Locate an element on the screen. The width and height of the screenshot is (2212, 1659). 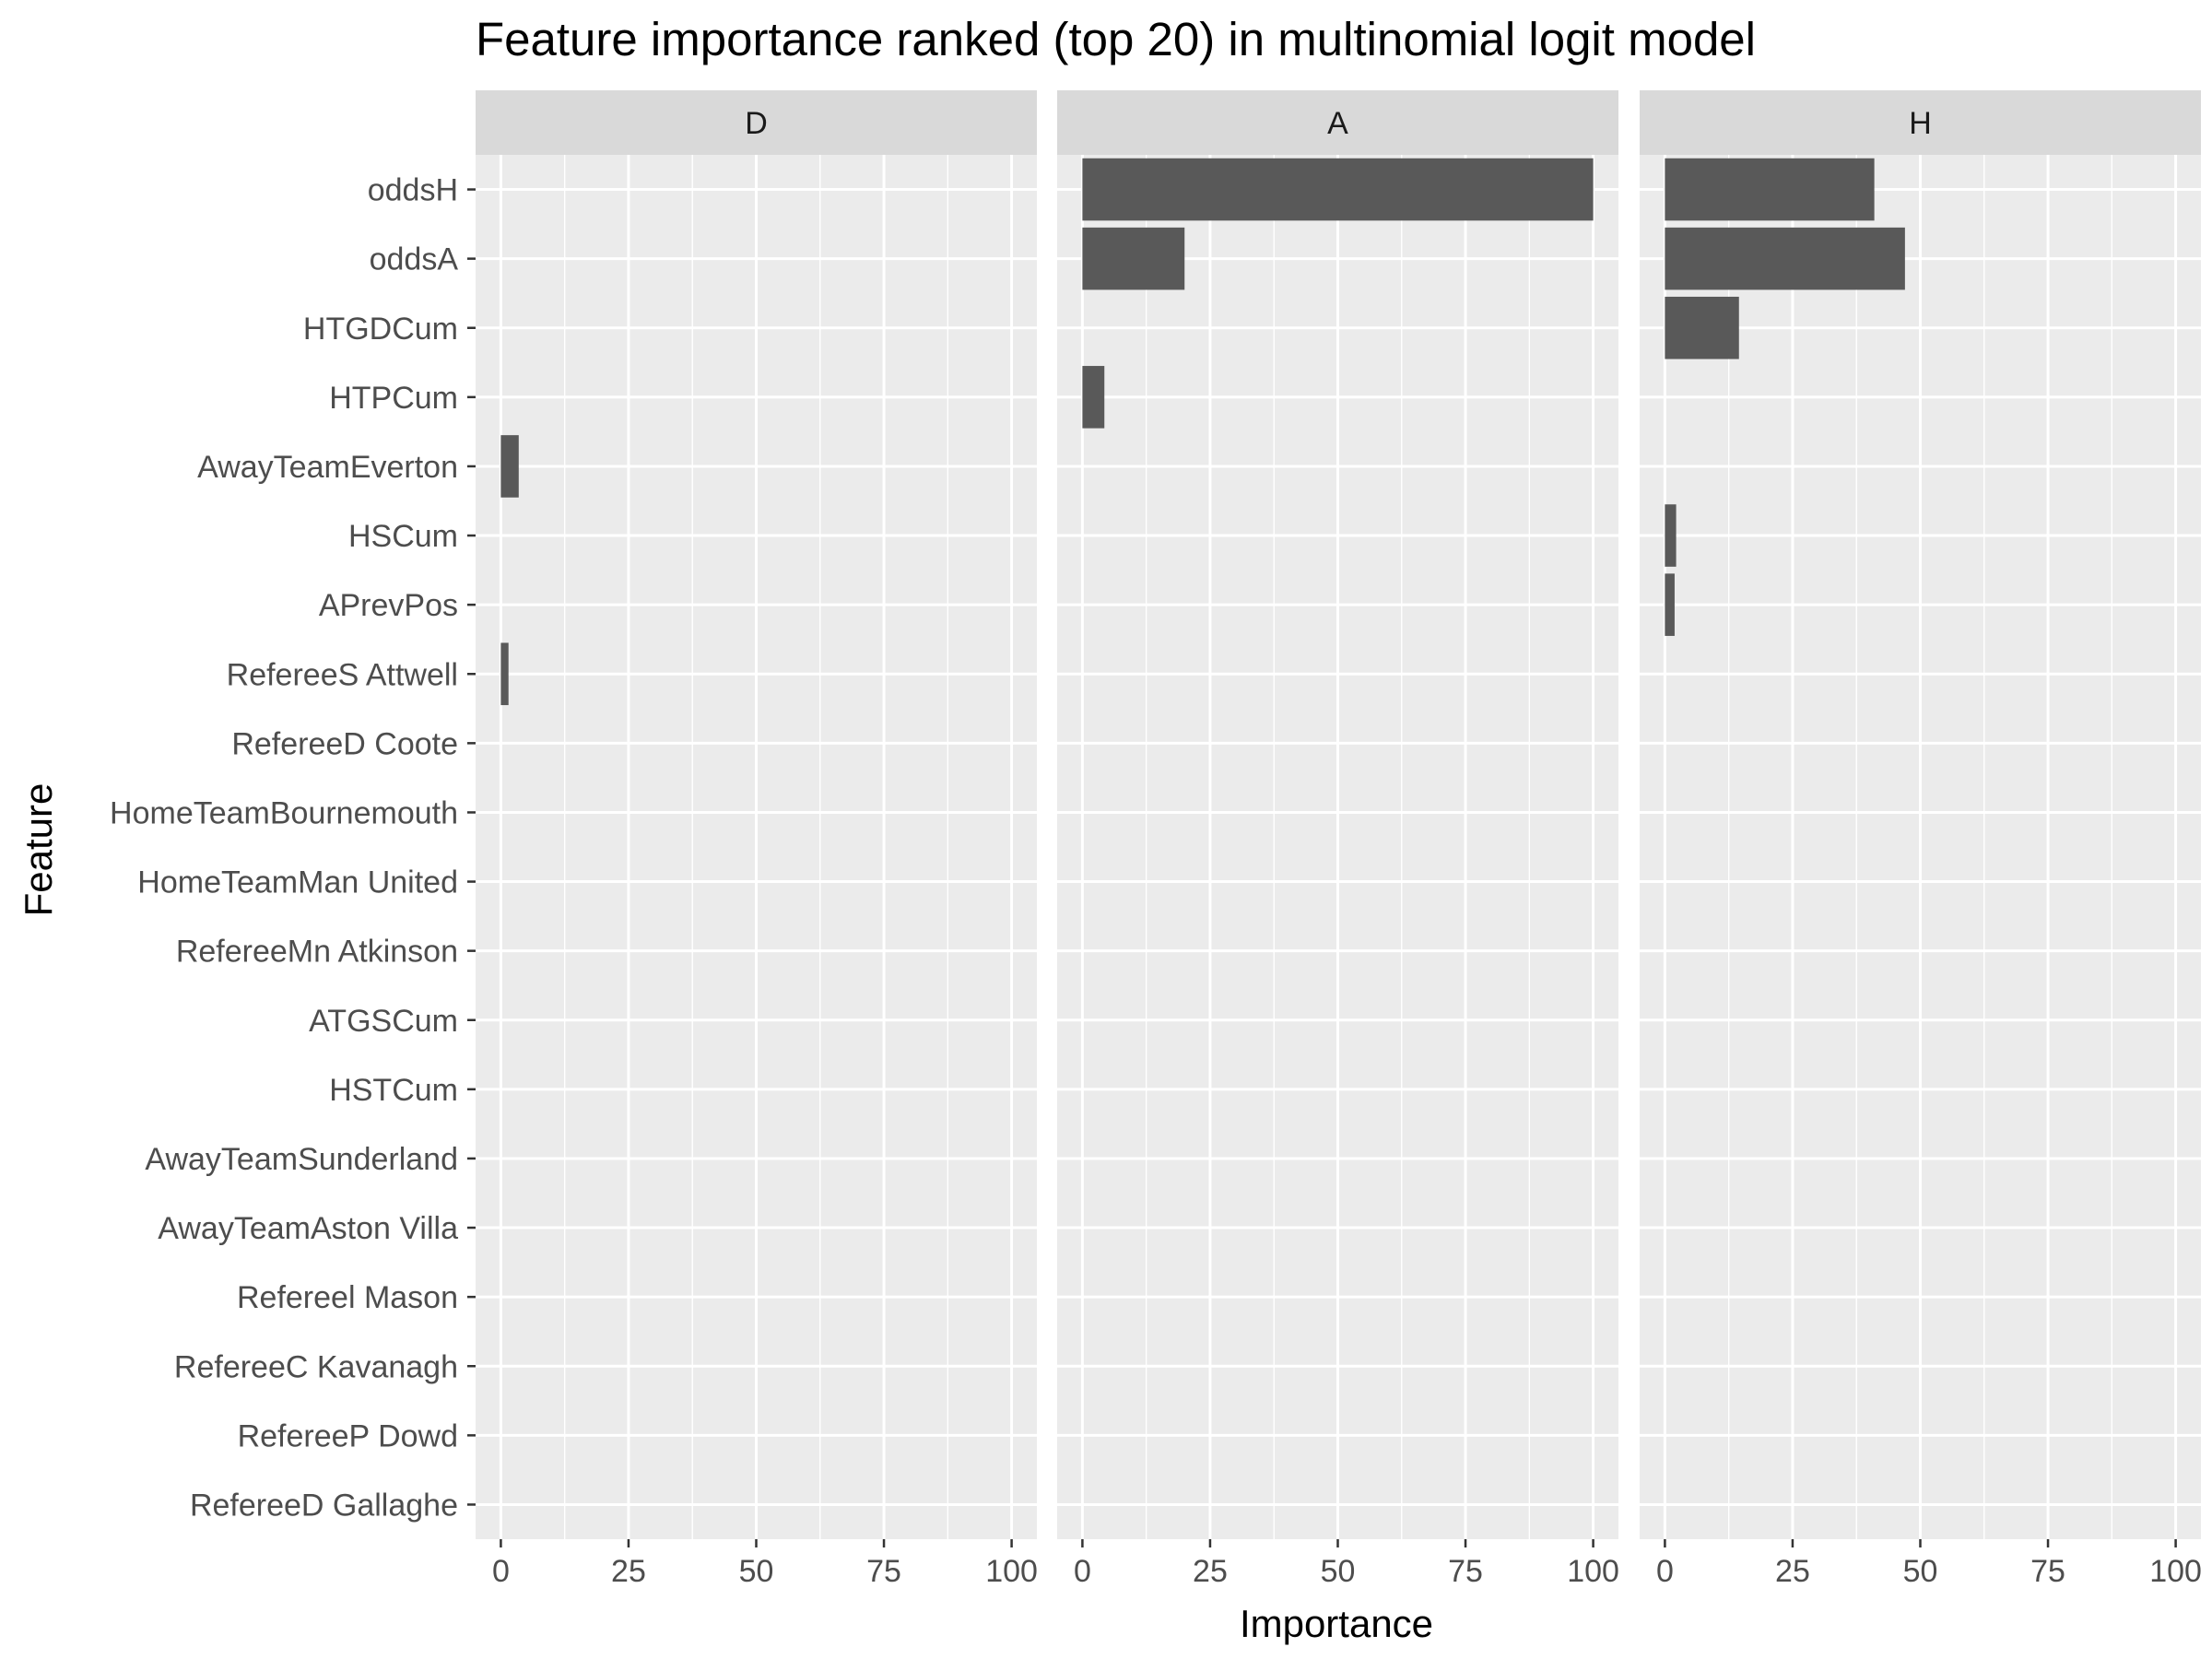
y-tick-label: RefereeP Dowd is located at coordinates (348, 1435).